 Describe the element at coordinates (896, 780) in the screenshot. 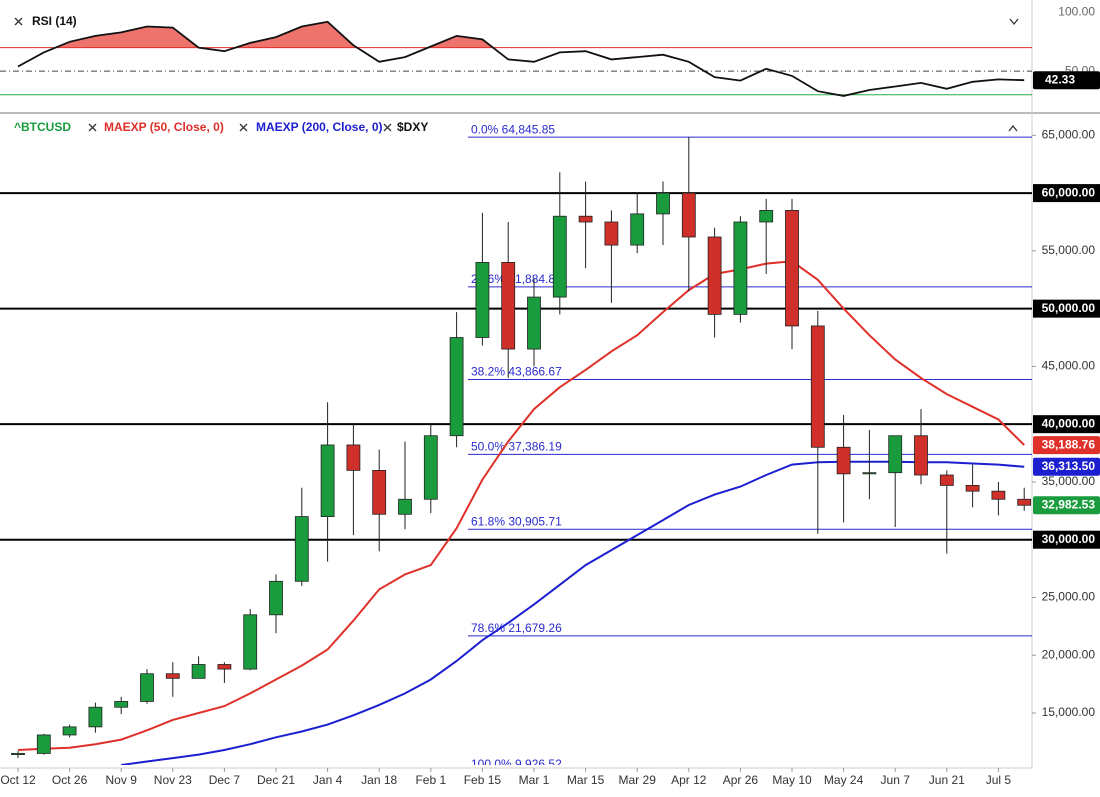

I see `x-tick-label: Jun 7` at that location.